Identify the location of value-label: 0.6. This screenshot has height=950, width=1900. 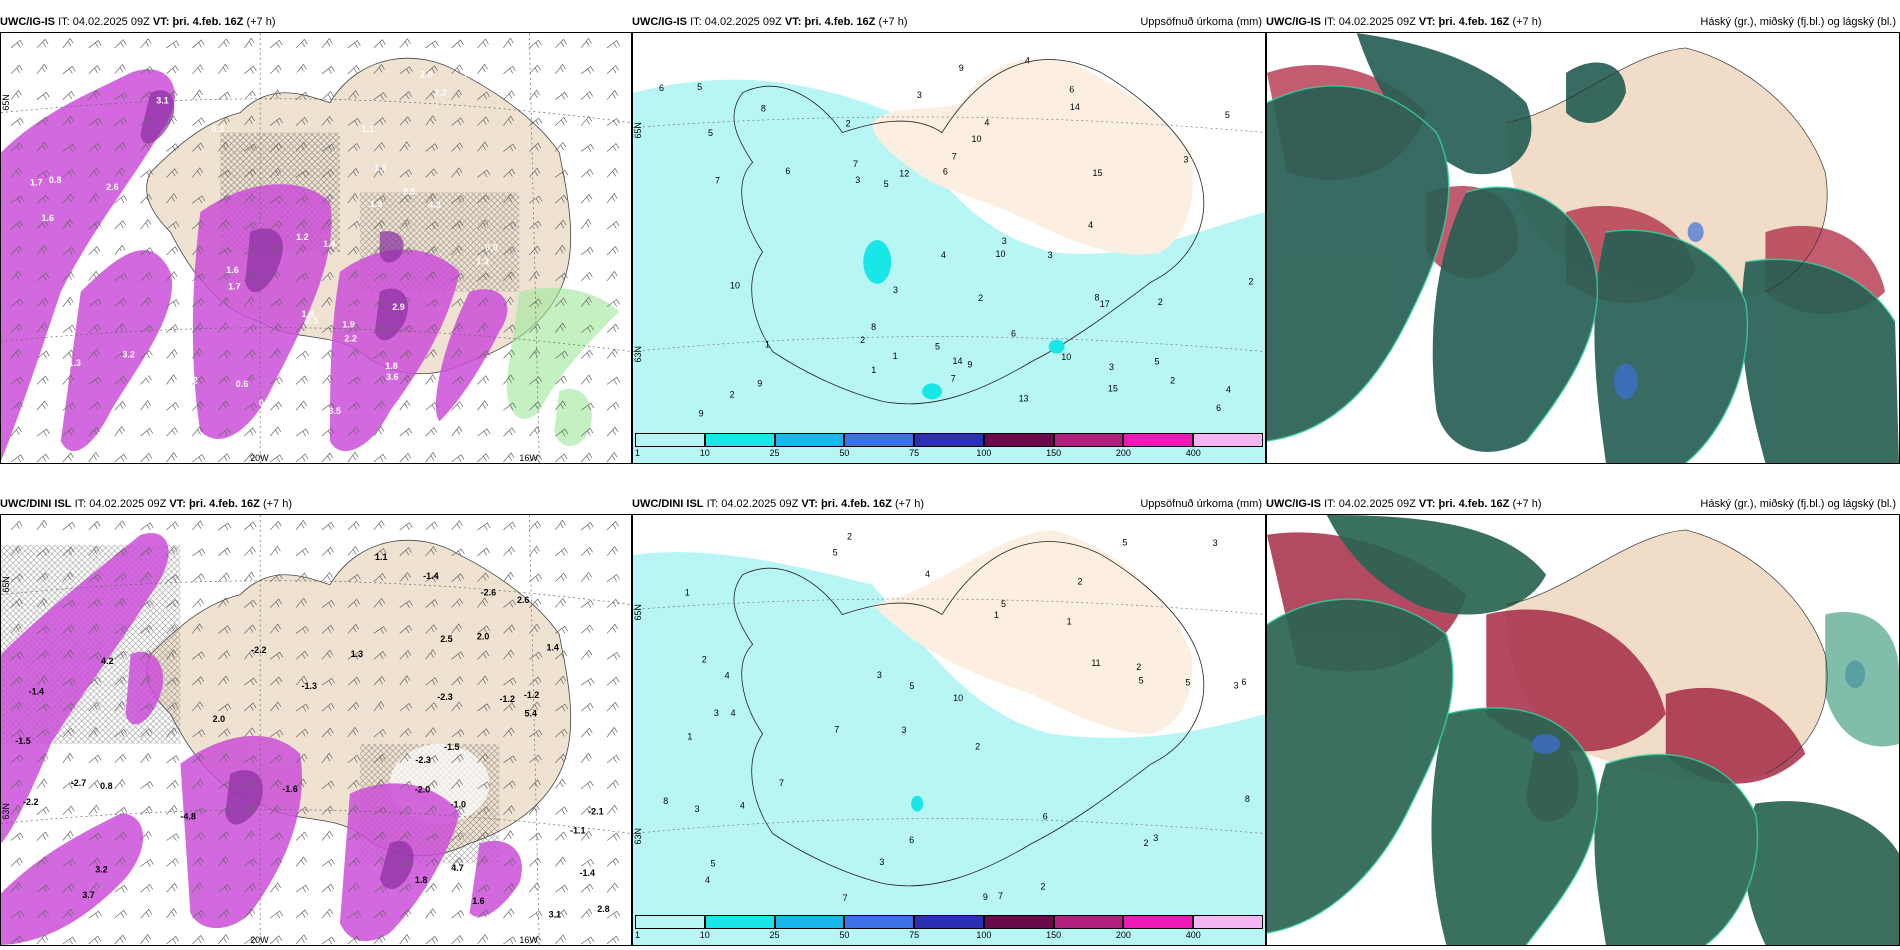
(242, 384).